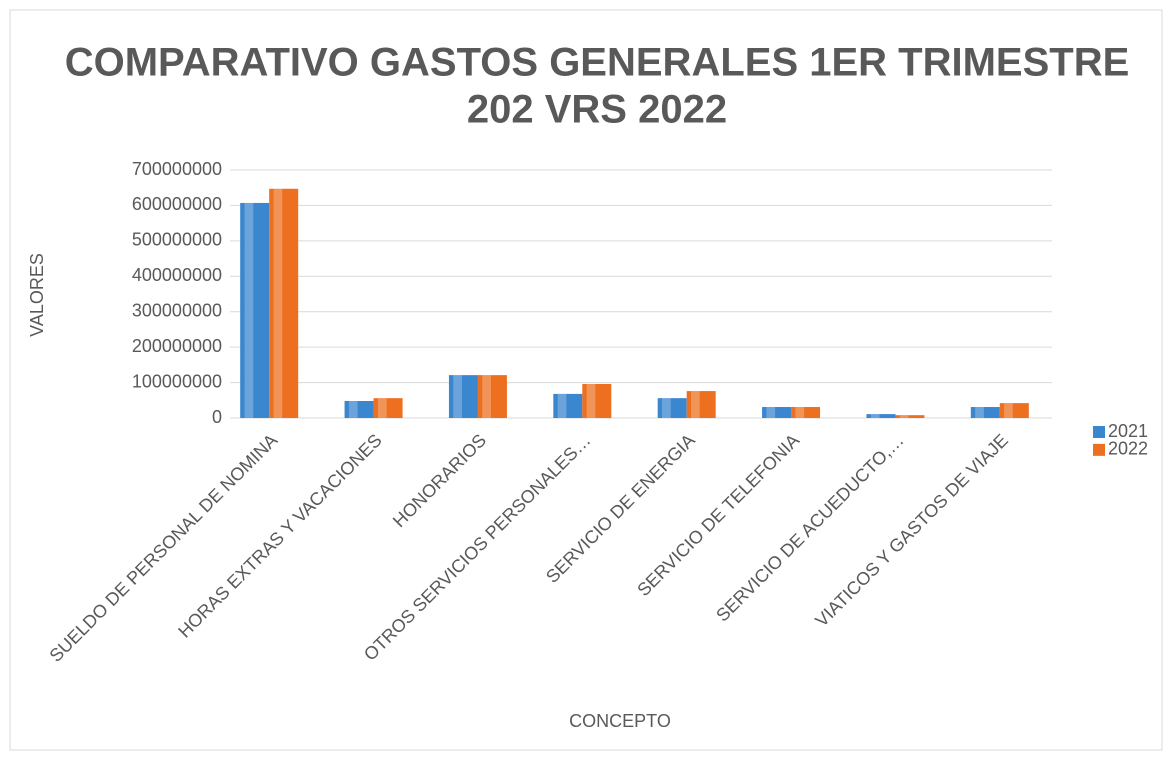  What do you see at coordinates (177, 169) in the screenshot?
I see `y-tick-label: 700000000` at bounding box center [177, 169].